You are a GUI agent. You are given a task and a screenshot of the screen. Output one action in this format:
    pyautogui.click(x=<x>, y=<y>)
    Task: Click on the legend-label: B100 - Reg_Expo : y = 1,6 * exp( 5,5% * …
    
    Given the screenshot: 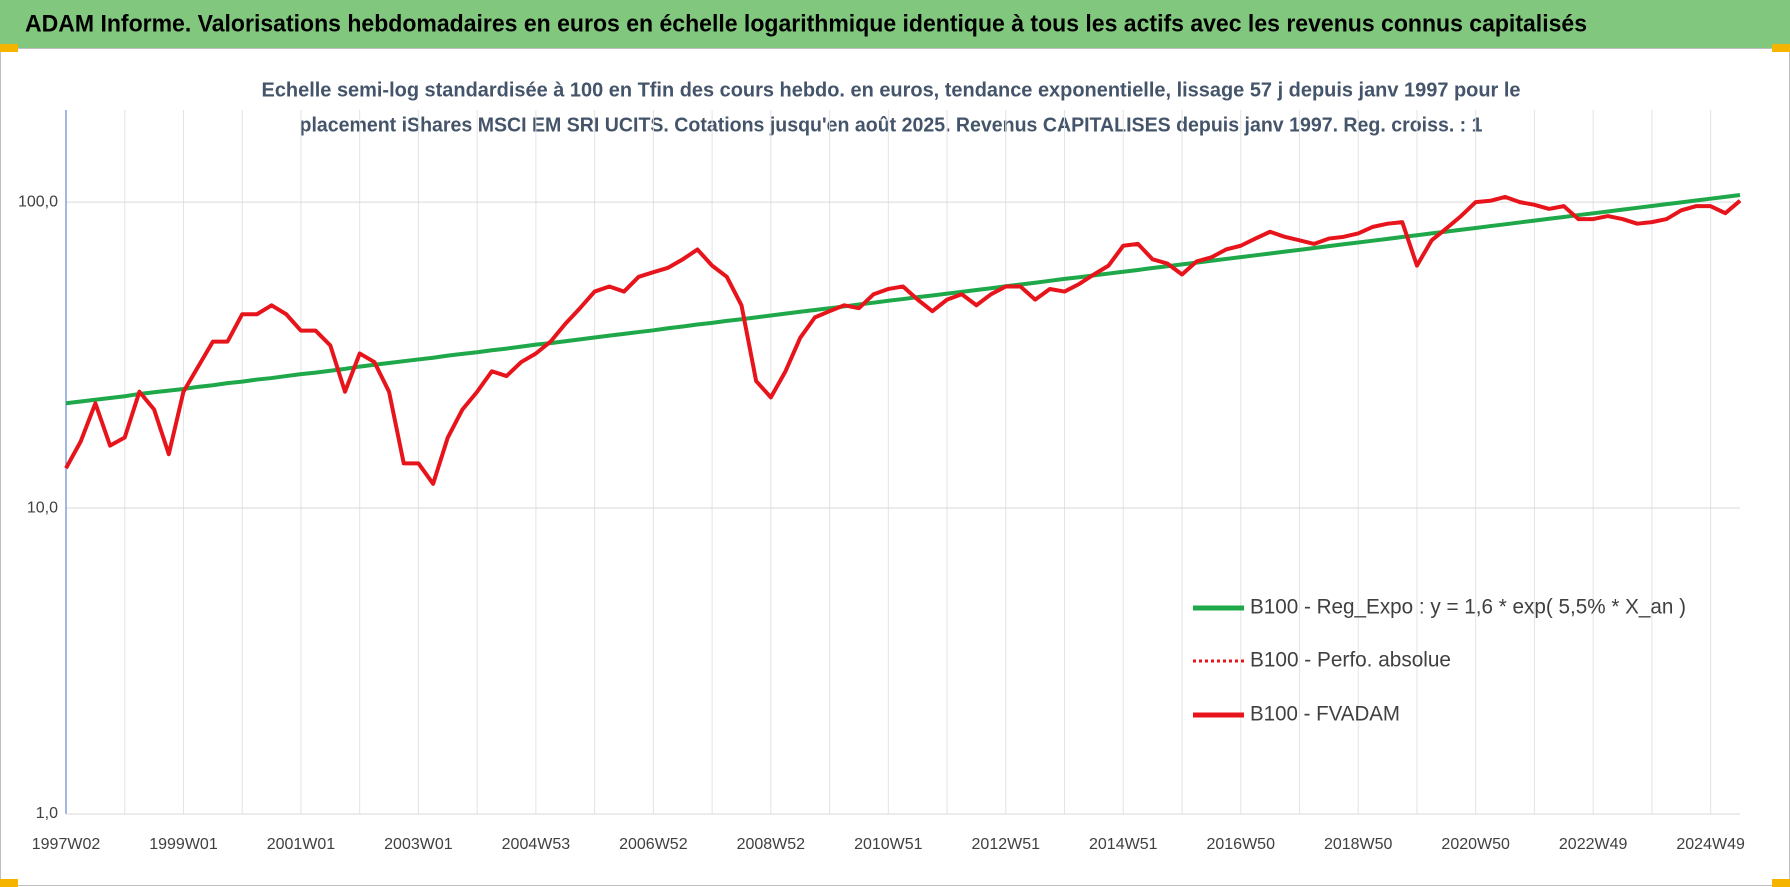 What is the action you would take?
    pyautogui.click(x=1468, y=607)
    